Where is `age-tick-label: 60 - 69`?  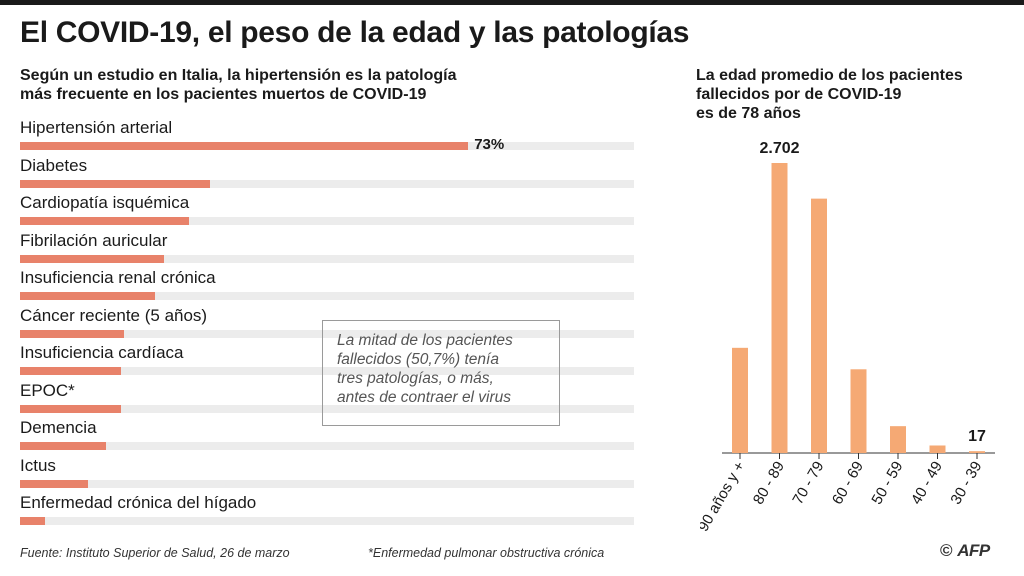
age-tick-label: 60 - 69 is located at coordinates (848, 483).